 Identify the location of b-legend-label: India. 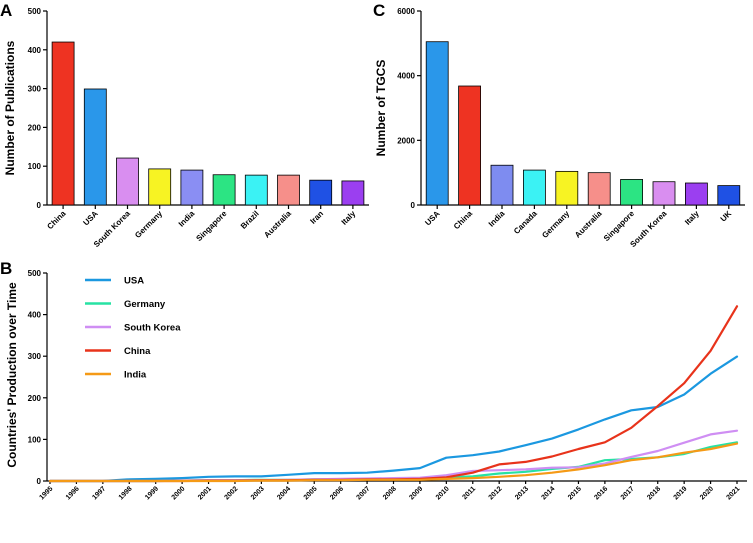
(135, 375).